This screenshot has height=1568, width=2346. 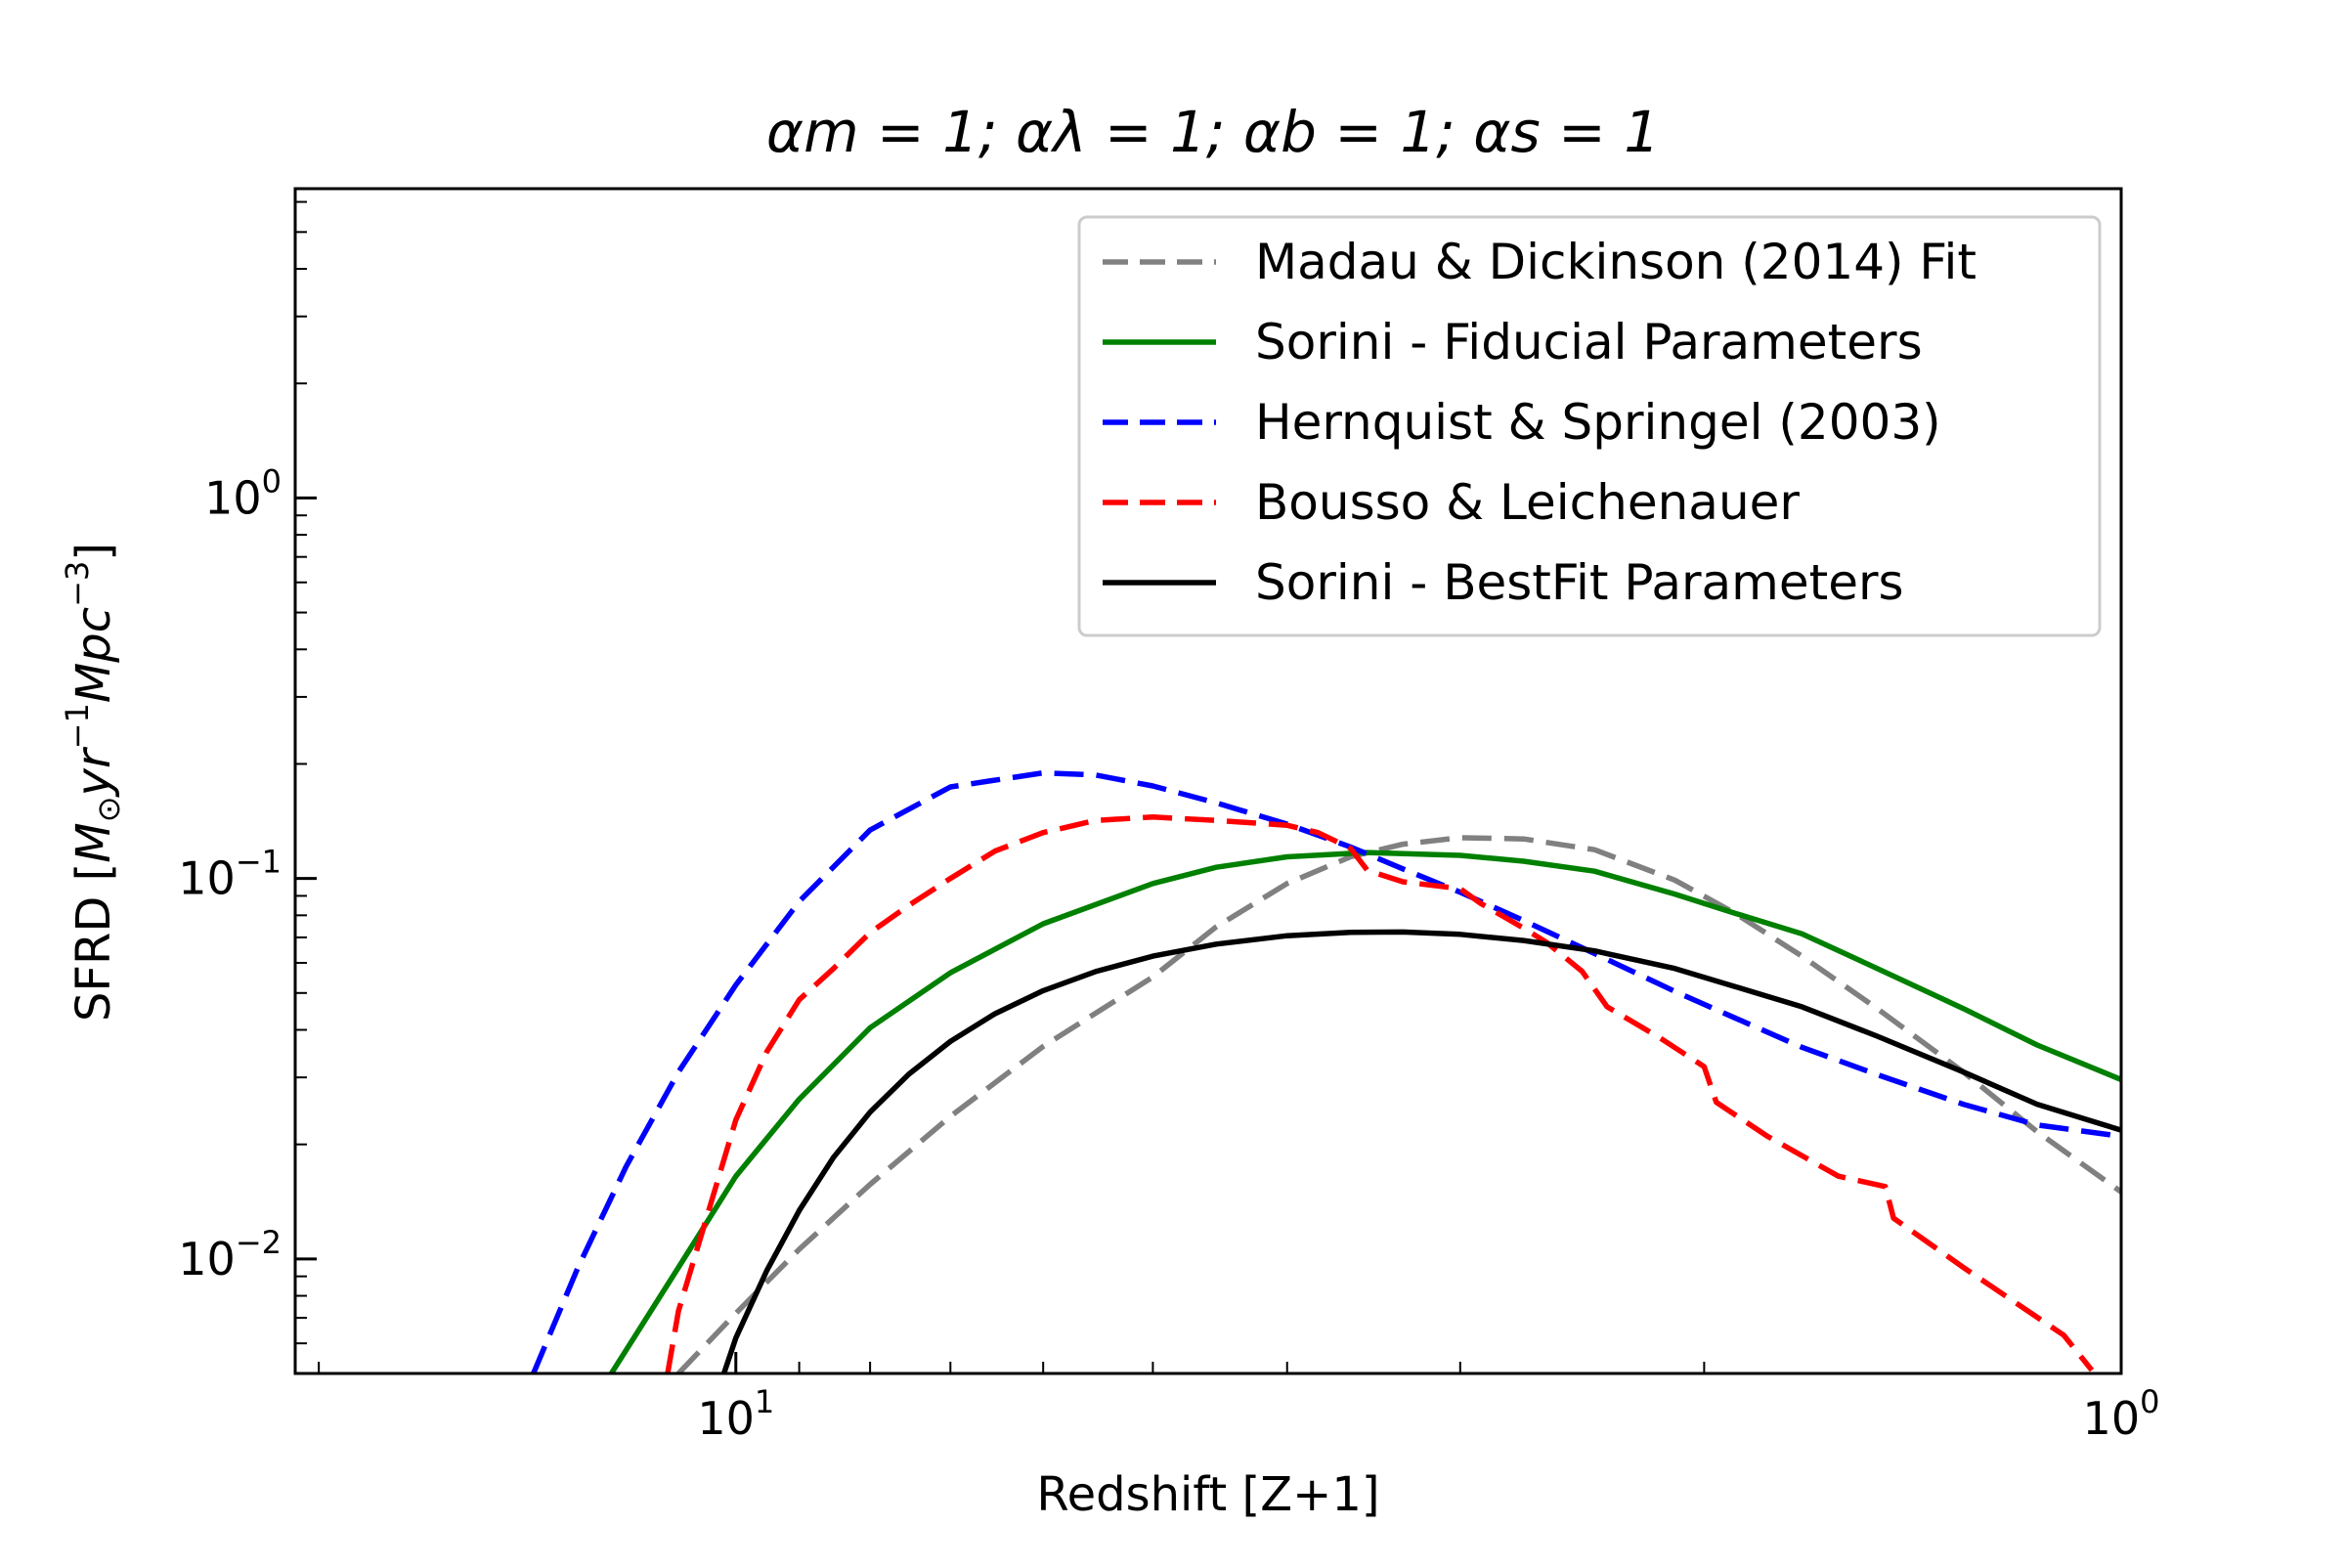 What do you see at coordinates (2121, 1414) in the screenshot?
I see `x-tick-label: 10⁰` at bounding box center [2121, 1414].